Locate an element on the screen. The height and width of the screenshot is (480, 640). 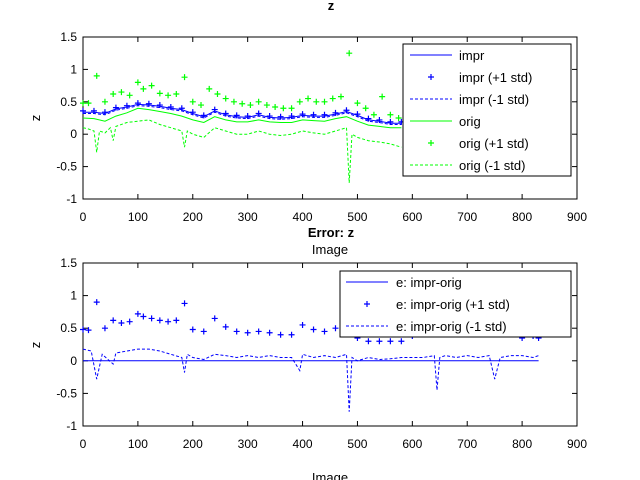
y-tick-label: 0 is located at coordinates (73, 361).